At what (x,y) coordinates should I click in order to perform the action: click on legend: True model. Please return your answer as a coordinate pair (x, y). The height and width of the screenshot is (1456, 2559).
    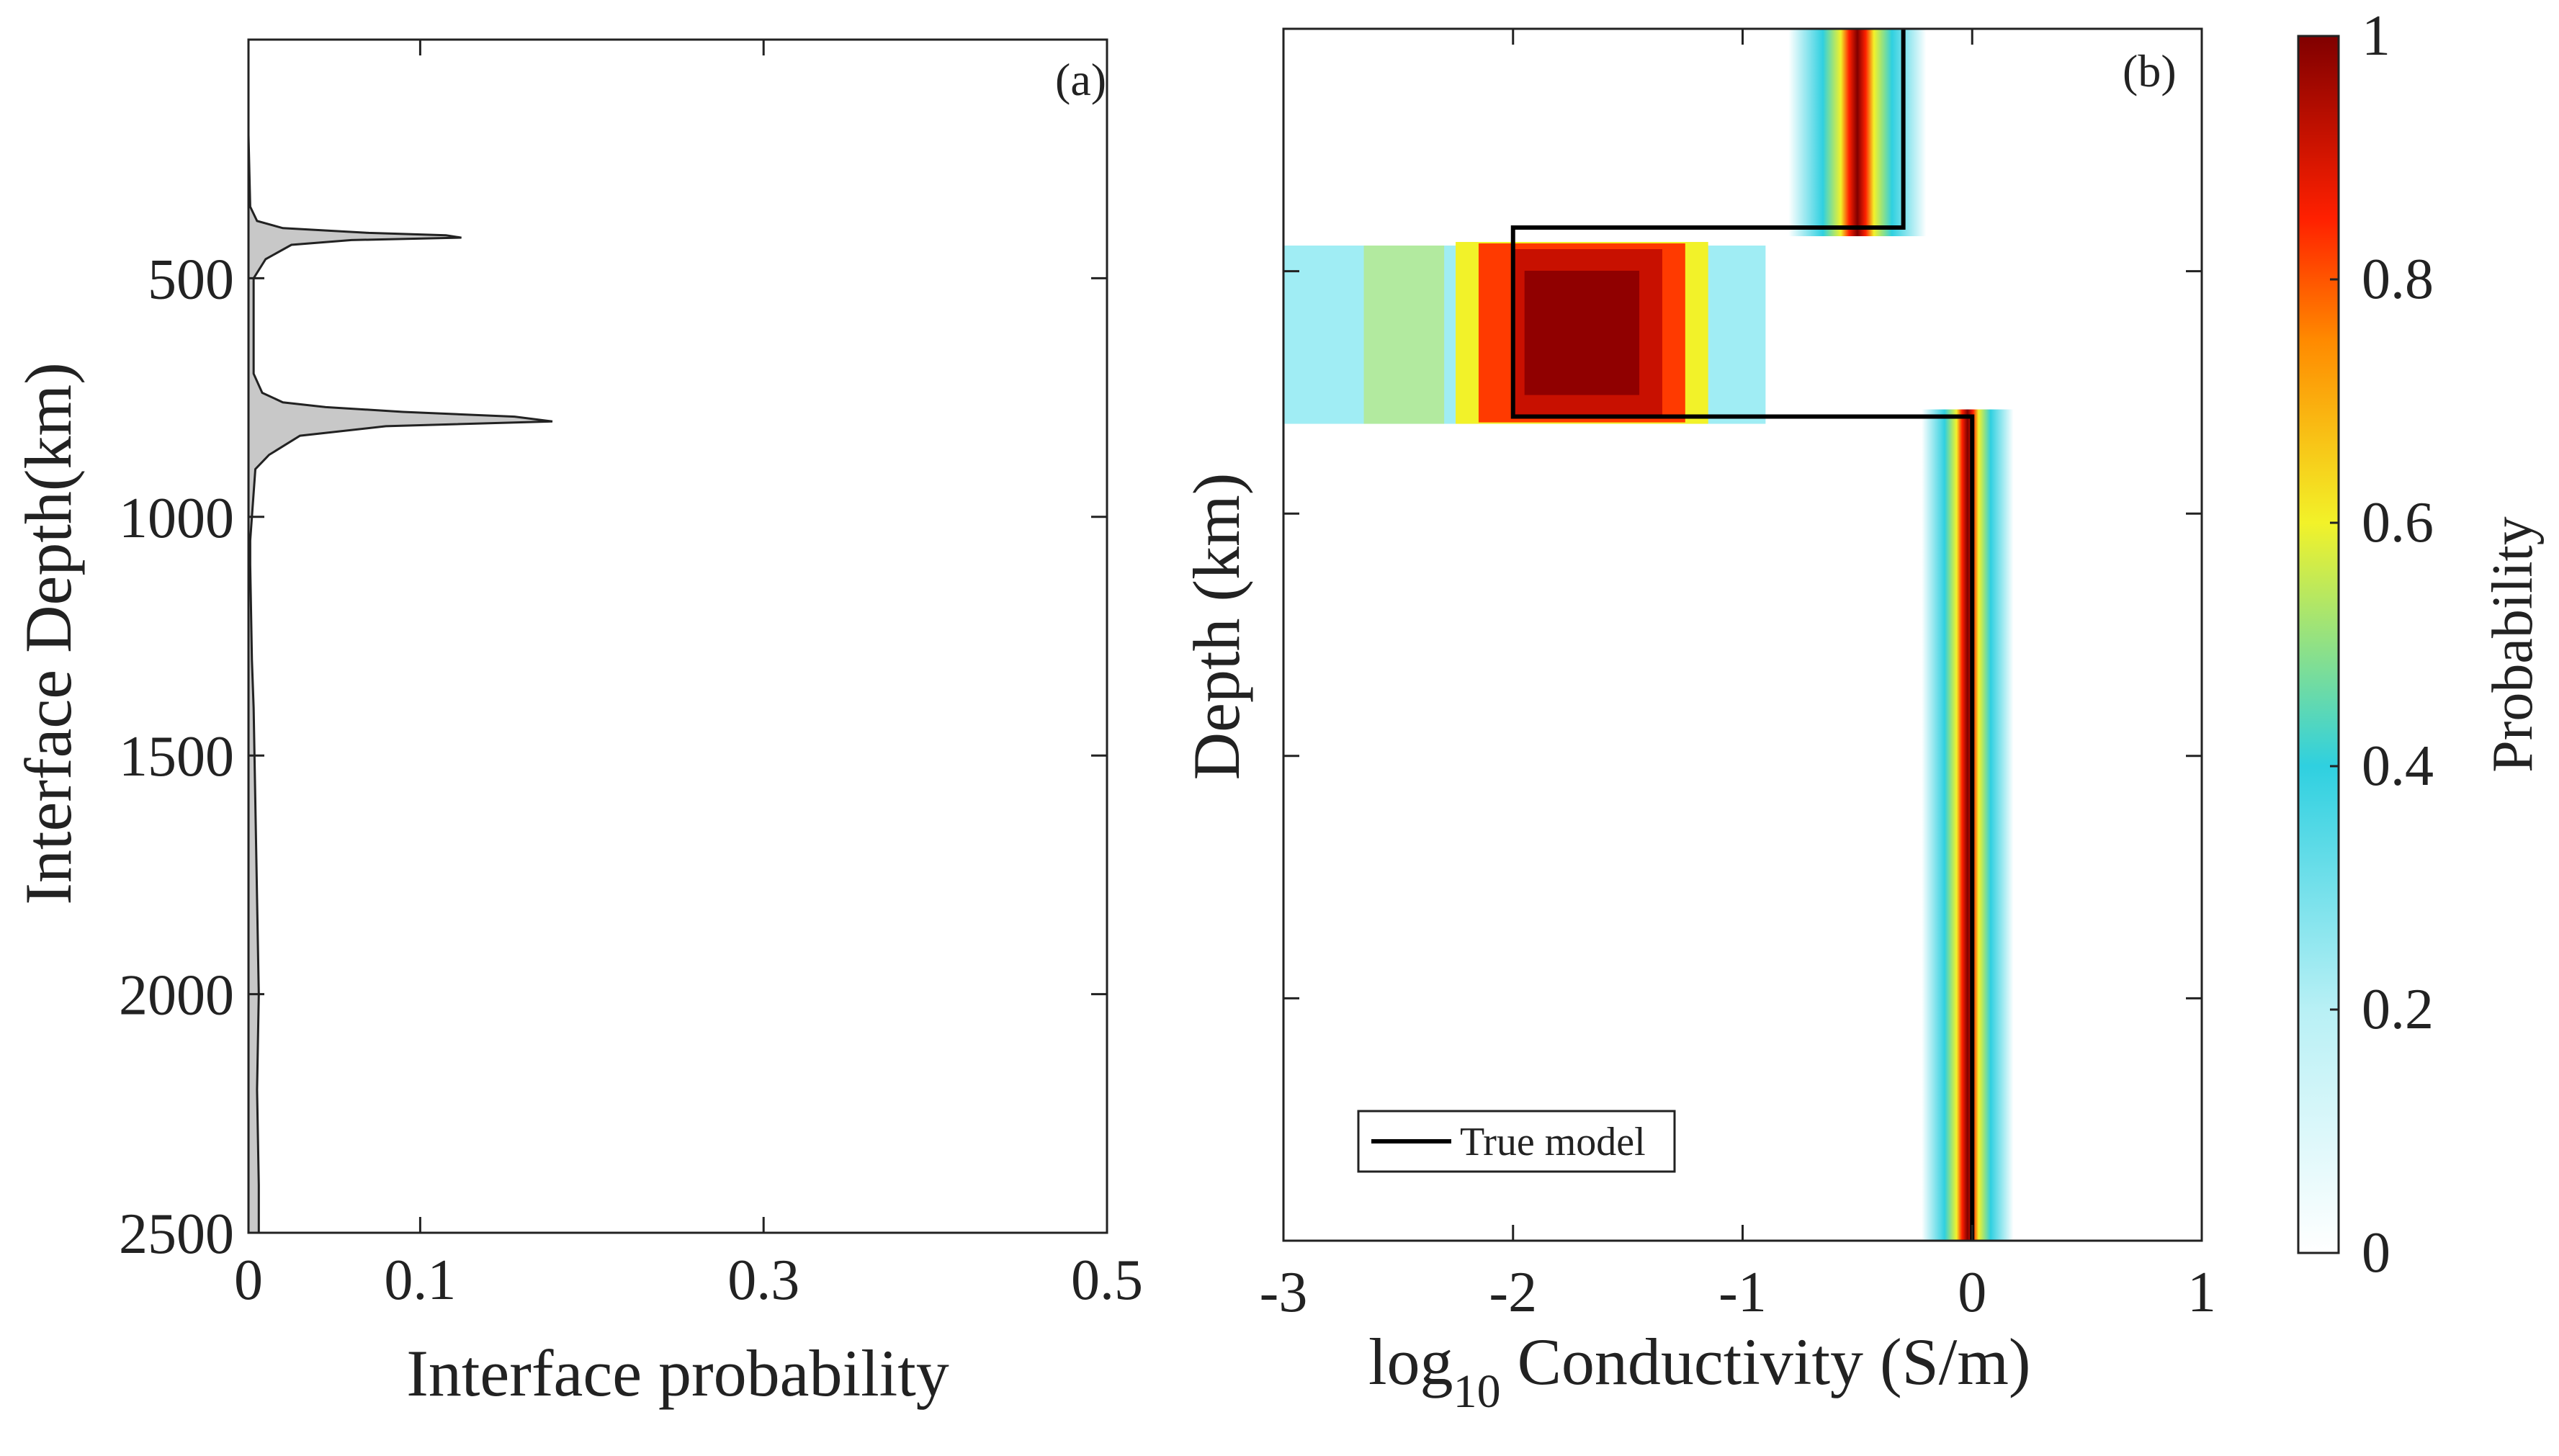
    Looking at the image, I should click on (1517, 1141).